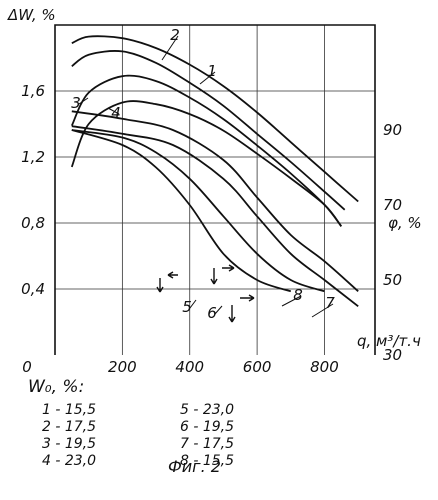 The height and width of the screenshot is (500, 438). What do you see at coordinates (207, 461) in the screenshot?
I see `legend-entry: 8 - 15,5` at bounding box center [207, 461].